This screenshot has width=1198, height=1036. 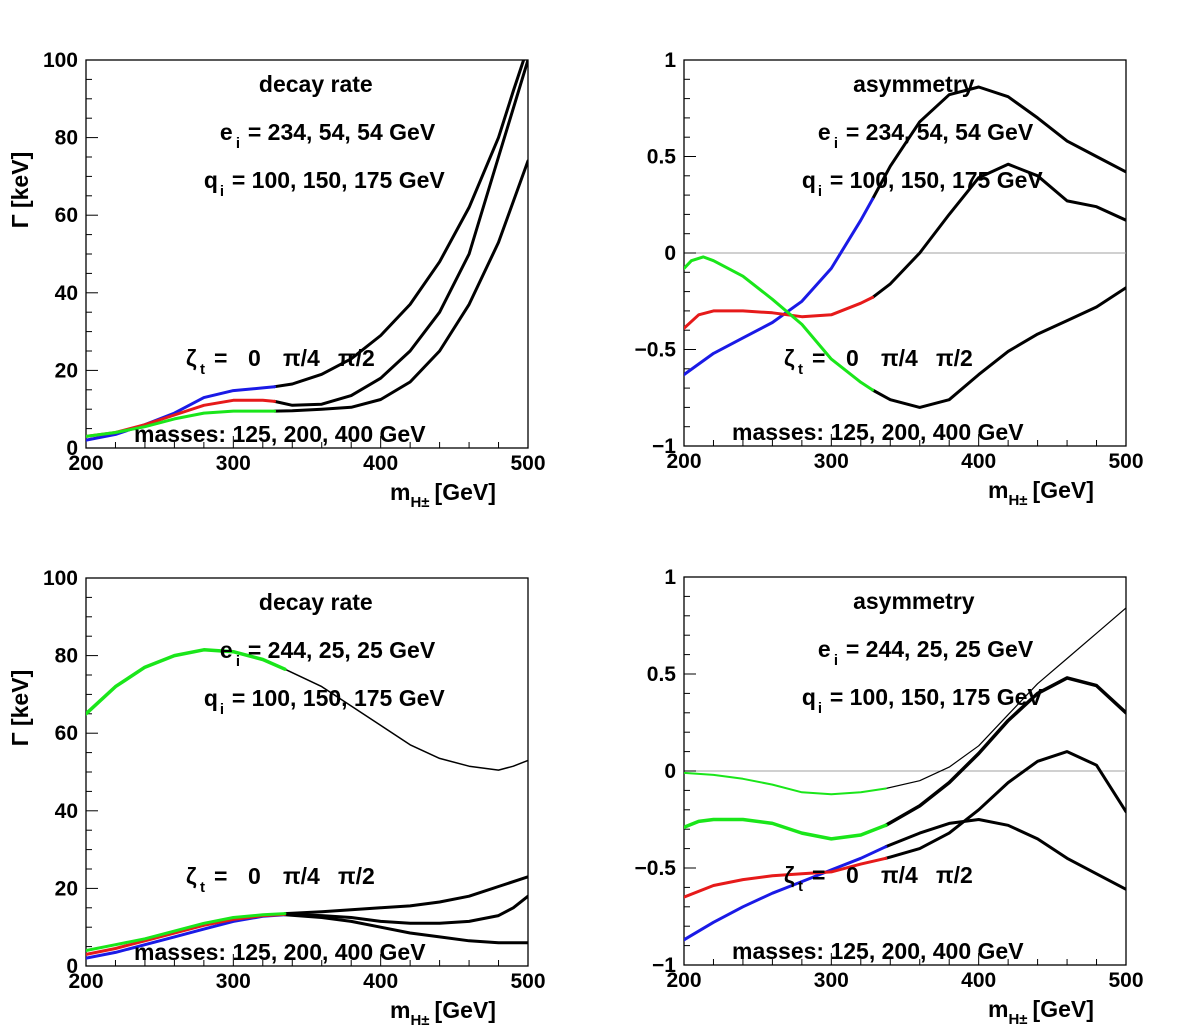 What do you see at coordinates (342, 132) in the screenshot?
I see `e-values: = 234, 54, 54 GeV` at bounding box center [342, 132].